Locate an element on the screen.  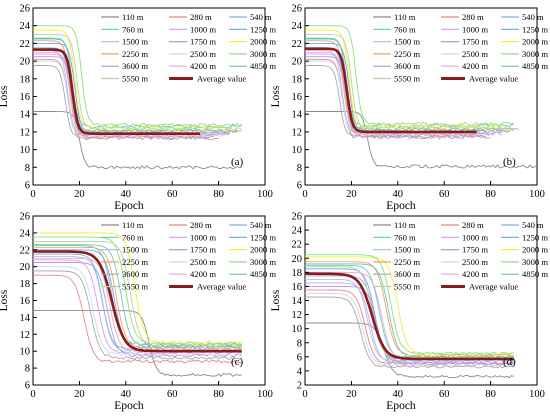
legend-label: 1000 m is located at coordinates (203, 237).